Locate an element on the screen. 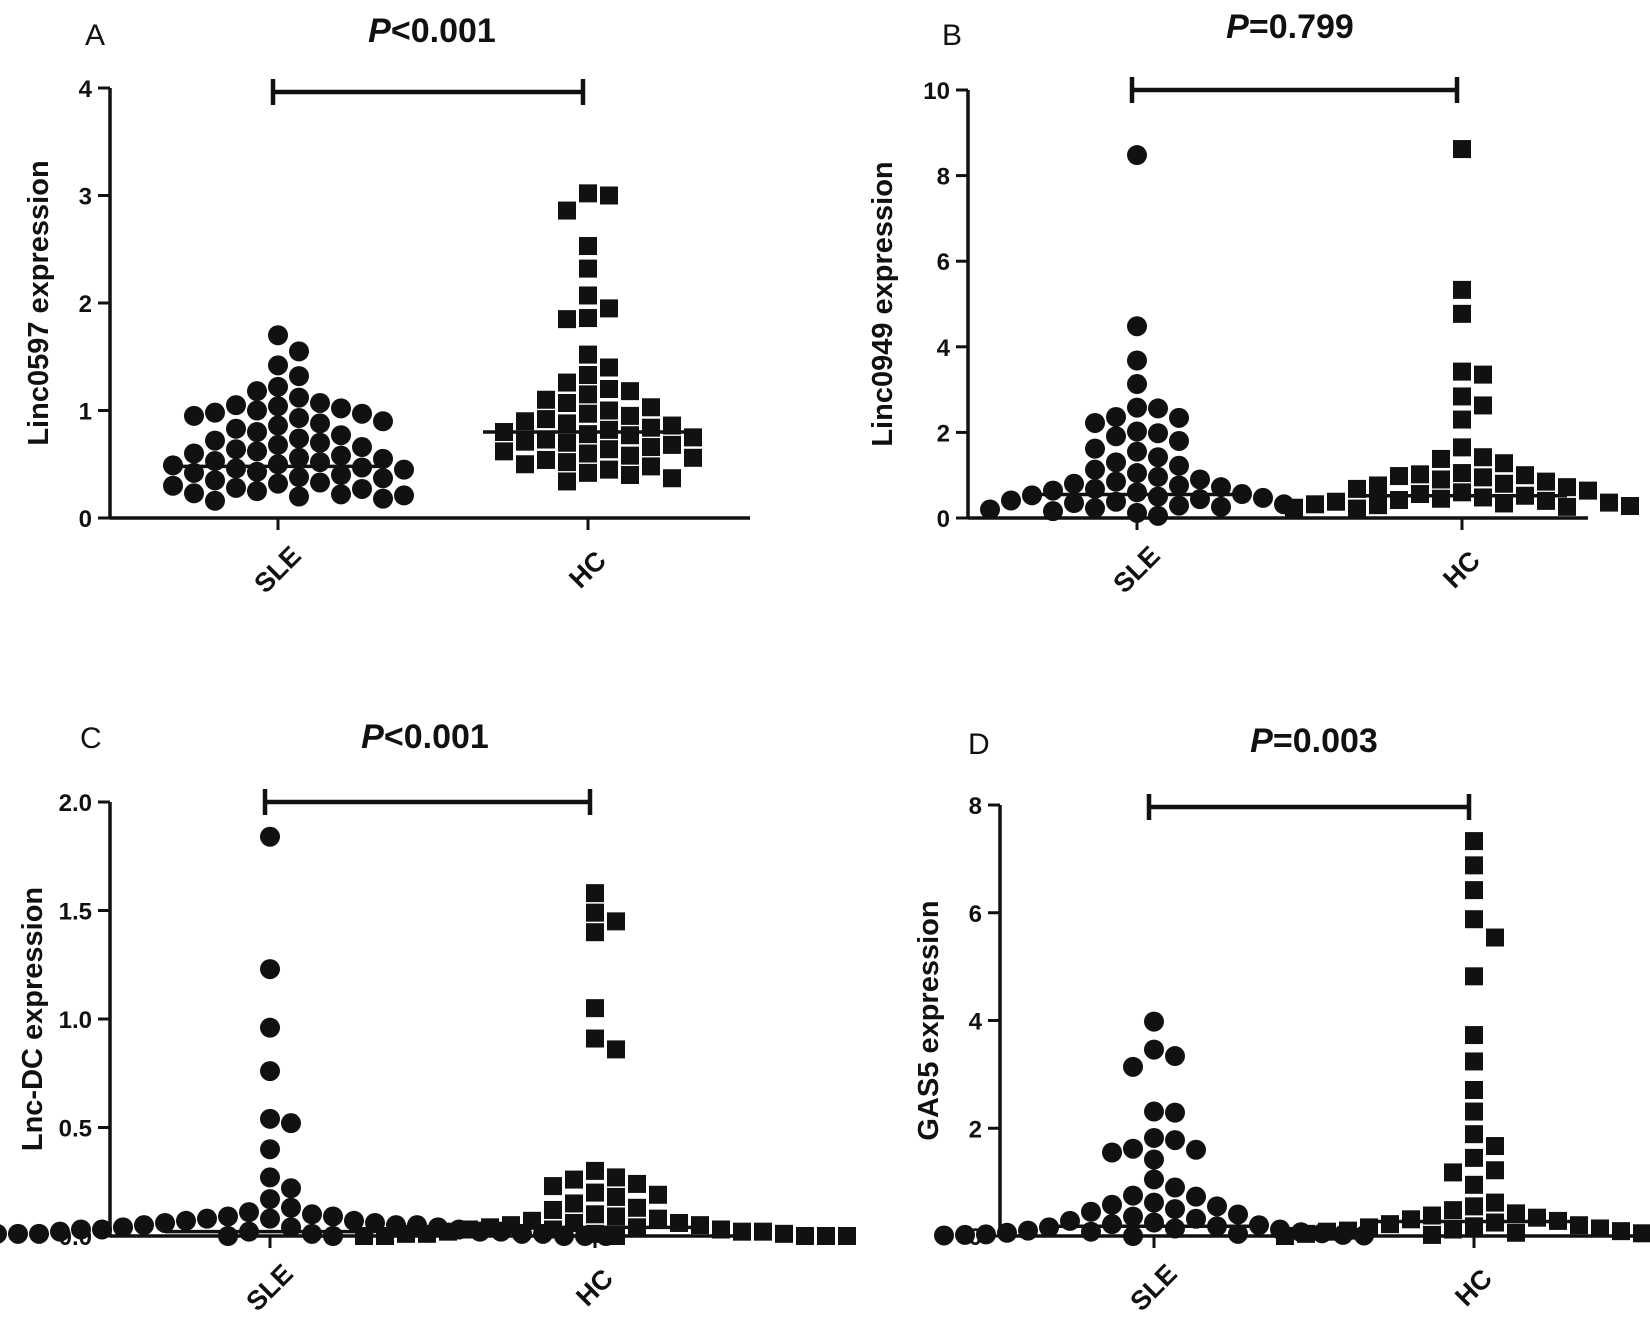 The image size is (1650, 1327). y-tick-label: 10 is located at coordinates (936, 91).